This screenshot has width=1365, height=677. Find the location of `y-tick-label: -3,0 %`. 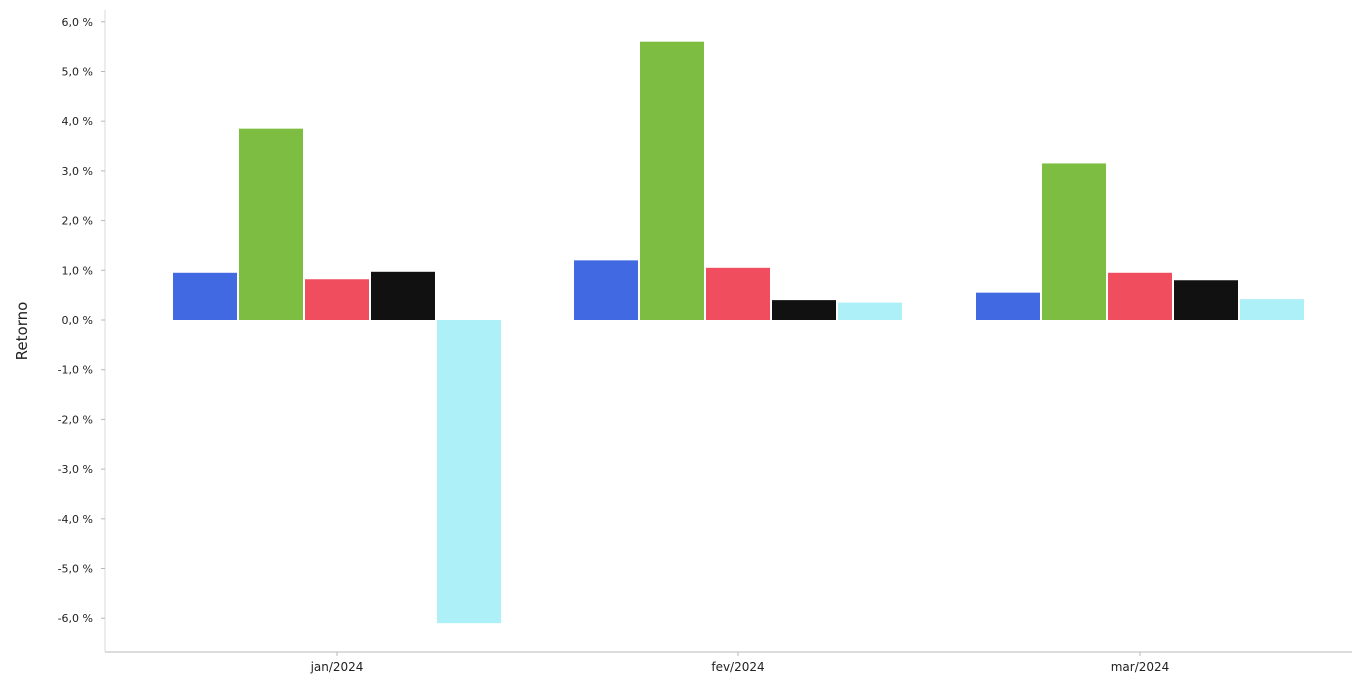

y-tick-label: -3,0 % is located at coordinates (75, 469).